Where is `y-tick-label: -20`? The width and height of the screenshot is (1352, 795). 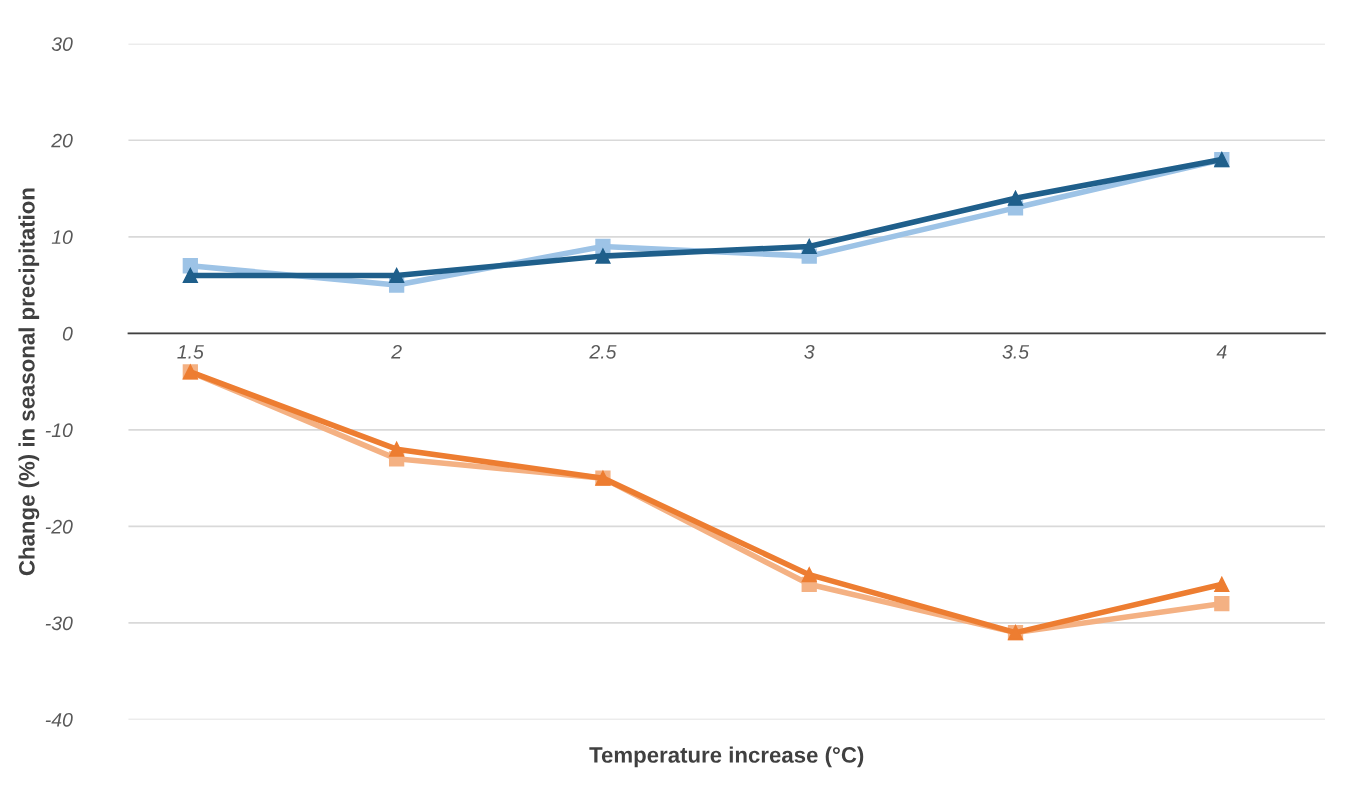 y-tick-label: -20 is located at coordinates (59, 526).